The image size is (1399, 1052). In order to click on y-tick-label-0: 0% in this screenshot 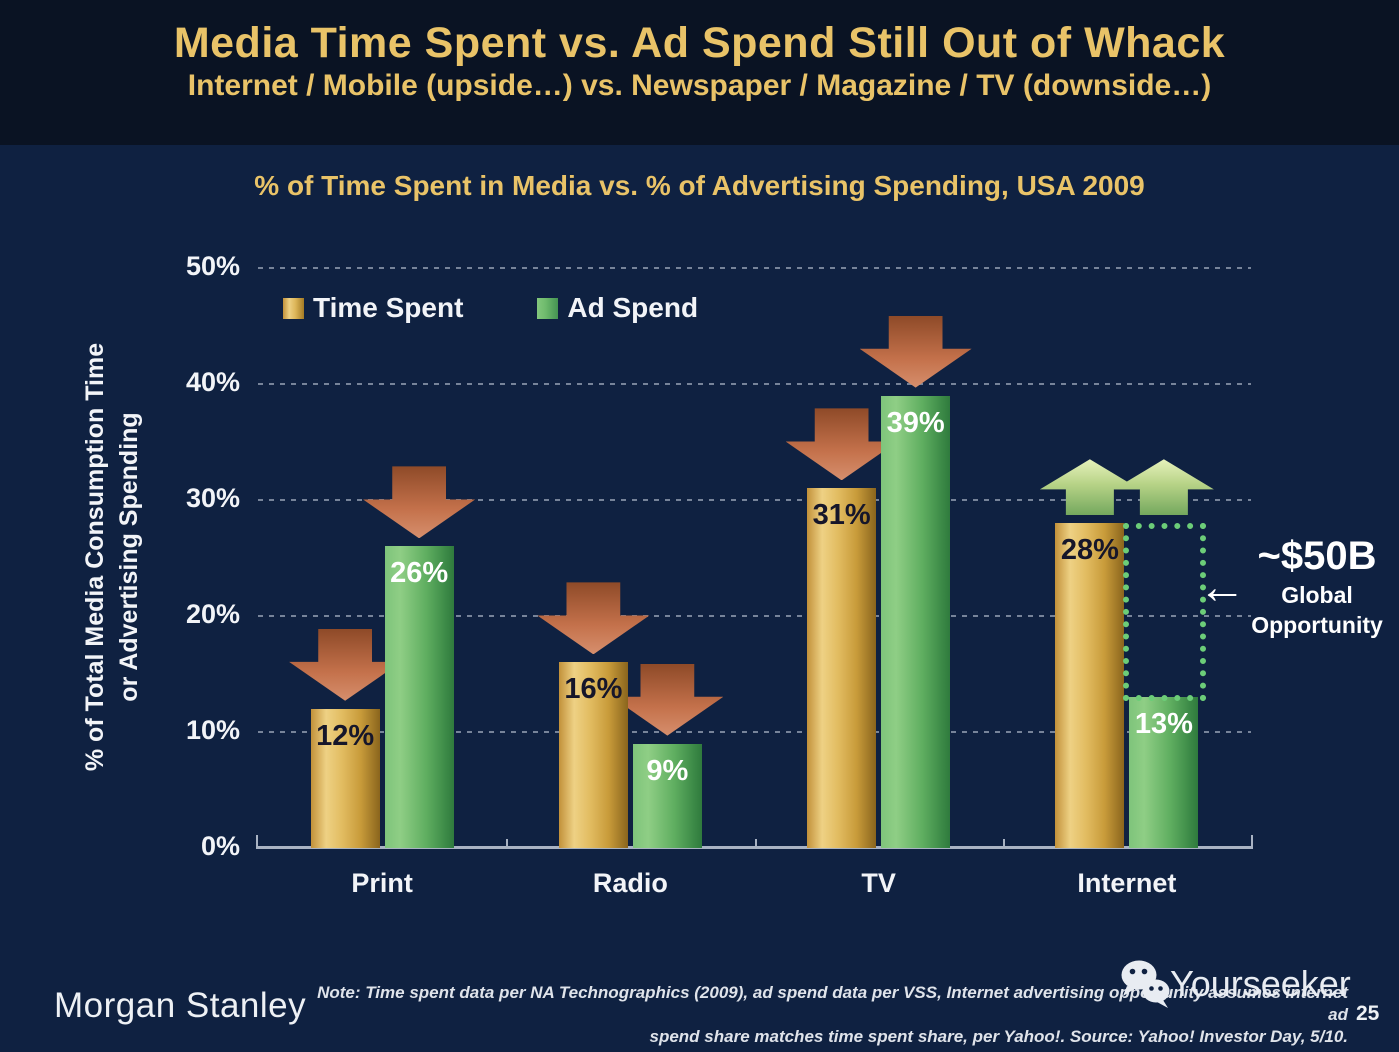, I will do `click(220, 846)`.